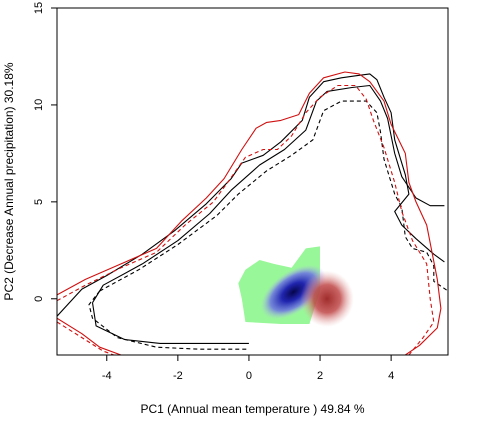  Describe the element at coordinates (39, 299) in the screenshot. I see `y-tick-label: 0` at that location.